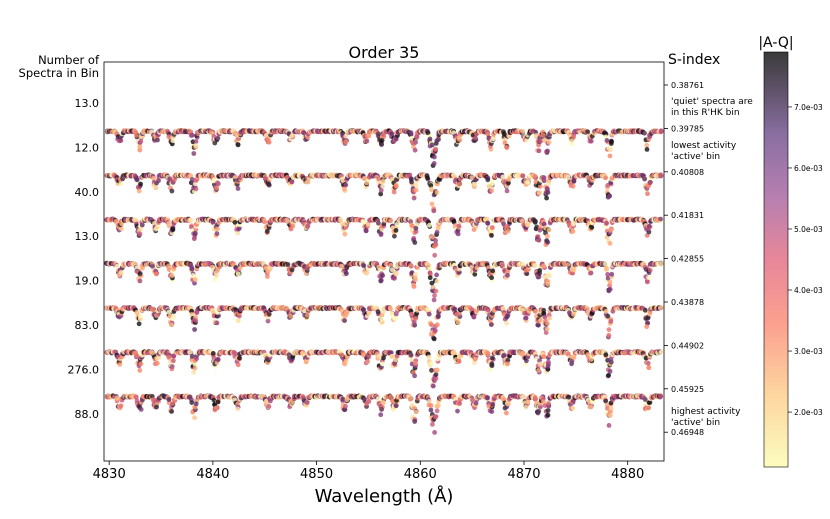  Describe the element at coordinates (59, 73) in the screenshot. I see `left-axis-title-line2: Spectra in Bin` at that location.